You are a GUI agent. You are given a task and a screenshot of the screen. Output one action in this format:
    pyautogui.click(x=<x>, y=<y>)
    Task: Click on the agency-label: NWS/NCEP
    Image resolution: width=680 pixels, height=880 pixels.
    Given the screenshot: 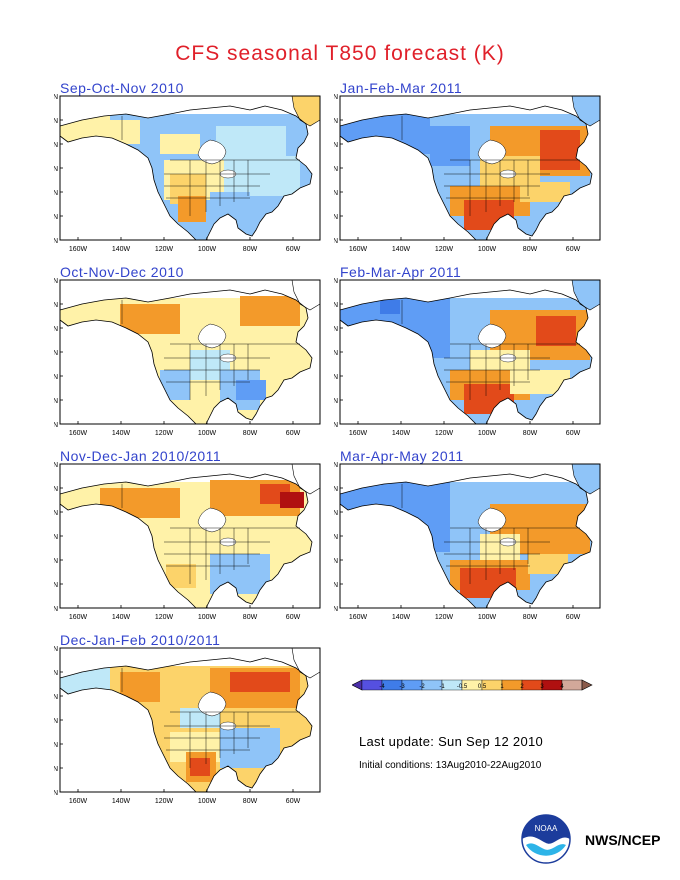 What is the action you would take?
    pyautogui.click(x=623, y=840)
    